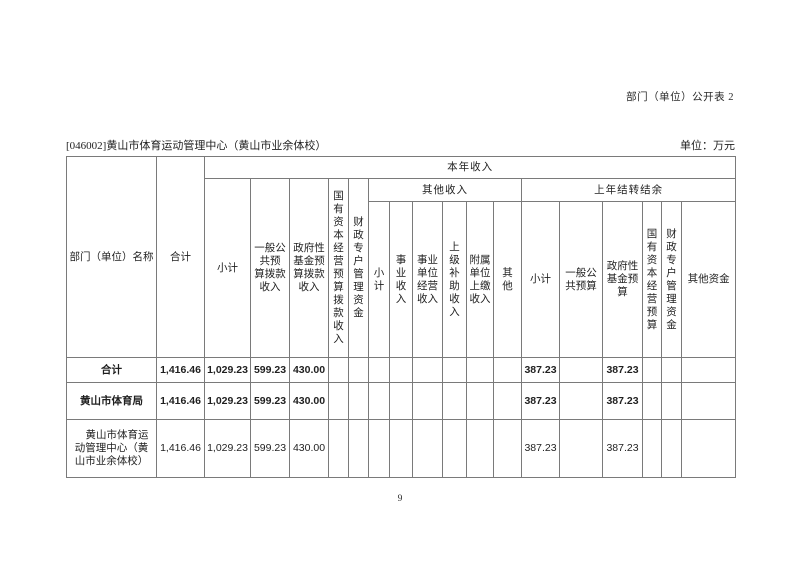 The width and height of the screenshot is (800, 565). What do you see at coordinates (400, 499) in the screenshot?
I see `page-number: 9` at bounding box center [400, 499].